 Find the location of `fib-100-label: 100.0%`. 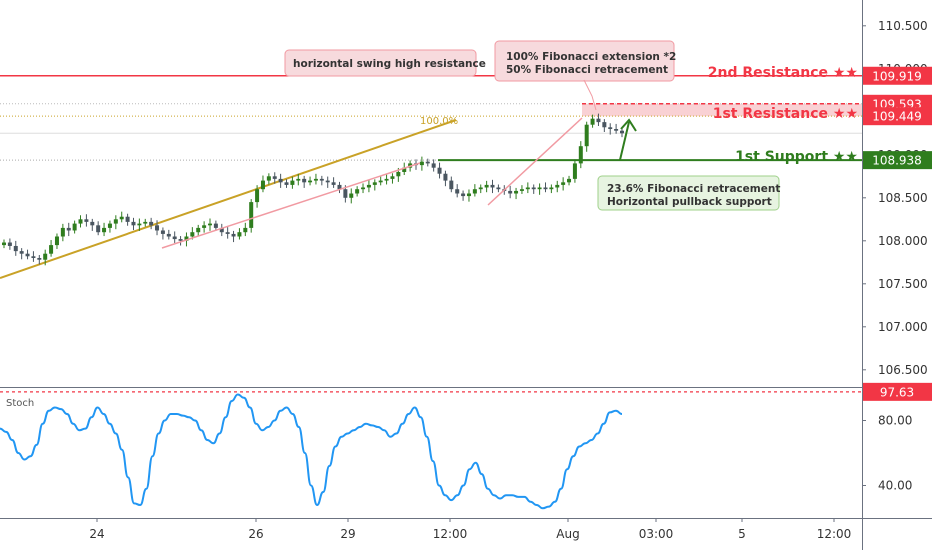

fib-100-label: 100.0% is located at coordinates (439, 121).